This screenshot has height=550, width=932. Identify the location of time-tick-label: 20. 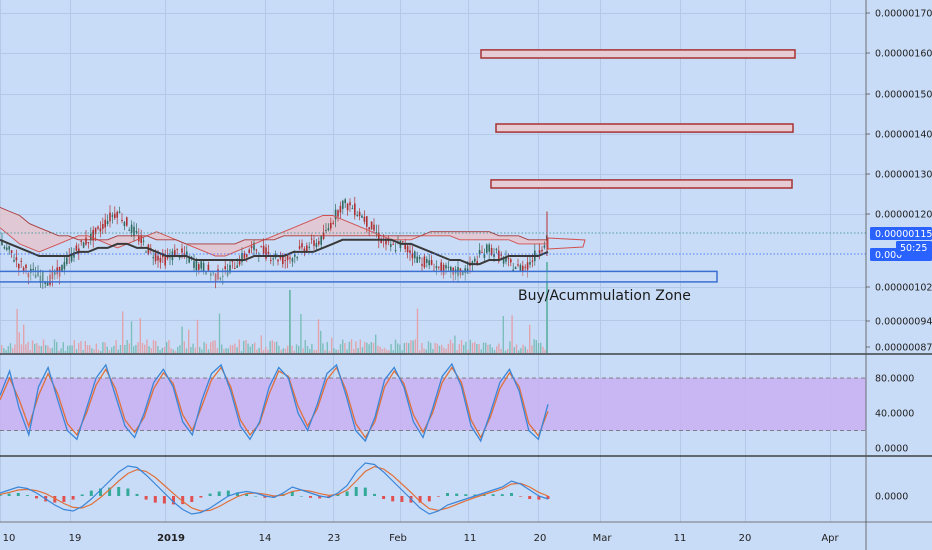
(745, 538).